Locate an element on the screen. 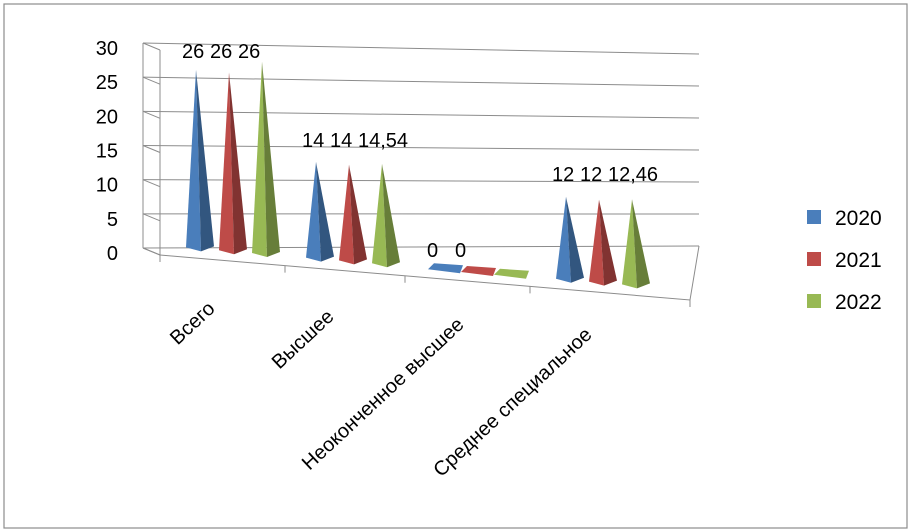 The image size is (911, 532). y-axis-ticks: 0 5 10 15 20 25 30 is located at coordinates (107, 151).